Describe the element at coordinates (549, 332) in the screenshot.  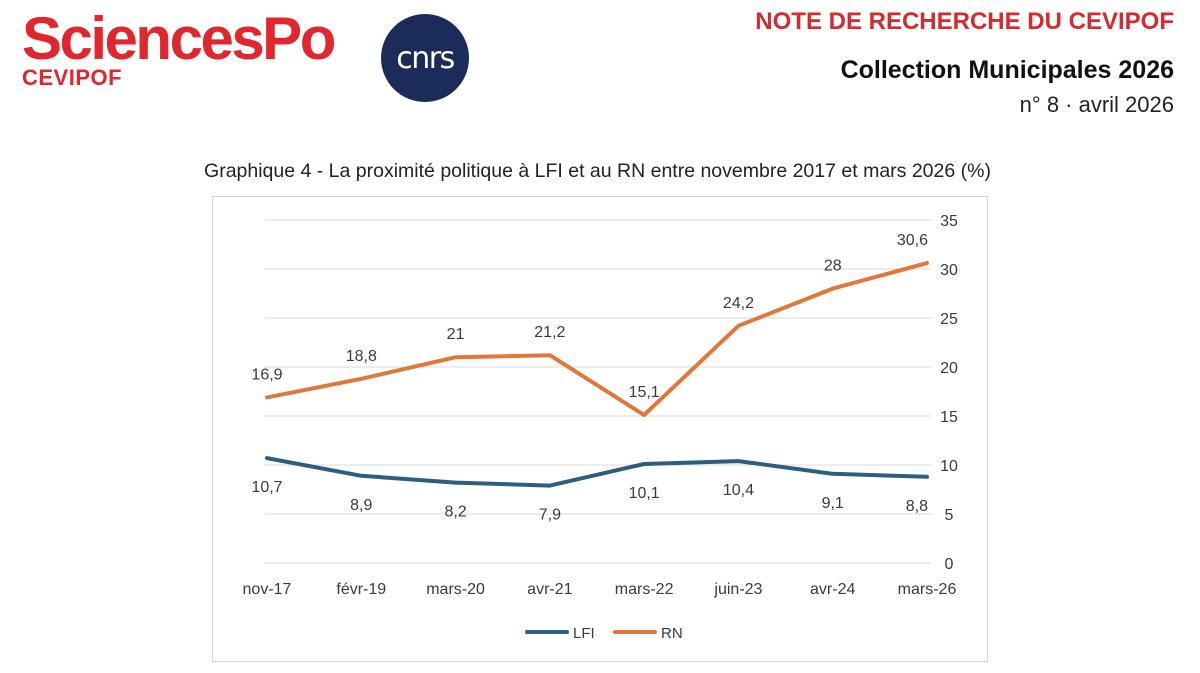
I see `data-label: 21,2` at that location.